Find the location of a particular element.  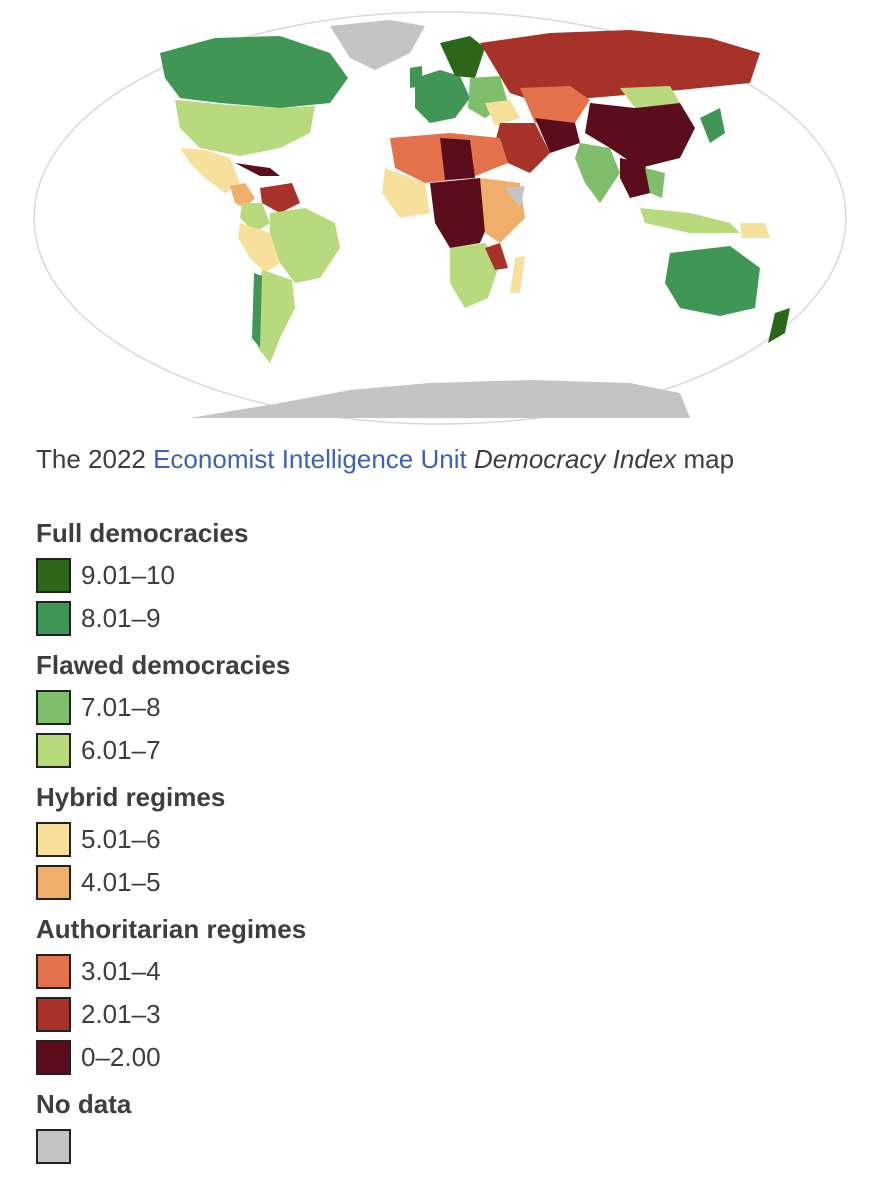

caption-prefix: The 2022 is located at coordinates (95, 459).